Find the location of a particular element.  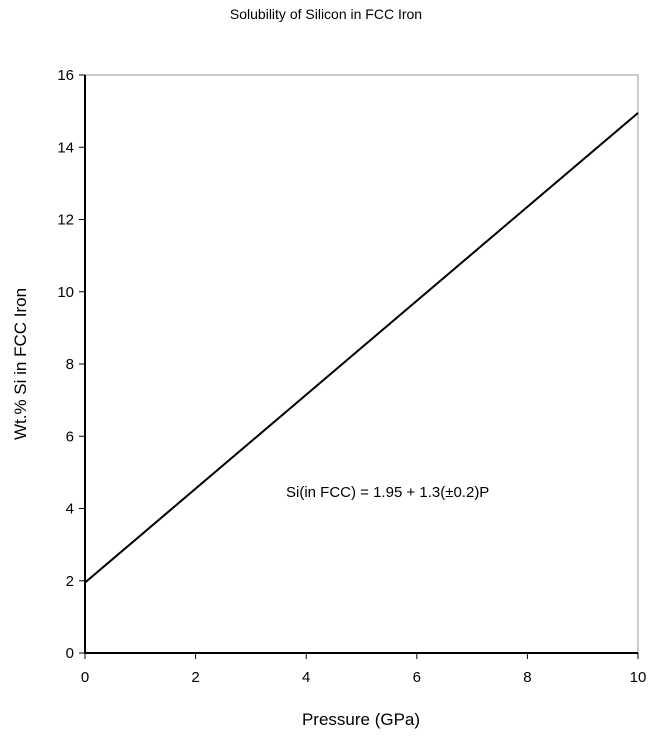

y-axis-label: Wt.% Si in FCC Iron is located at coordinates (20, 364).